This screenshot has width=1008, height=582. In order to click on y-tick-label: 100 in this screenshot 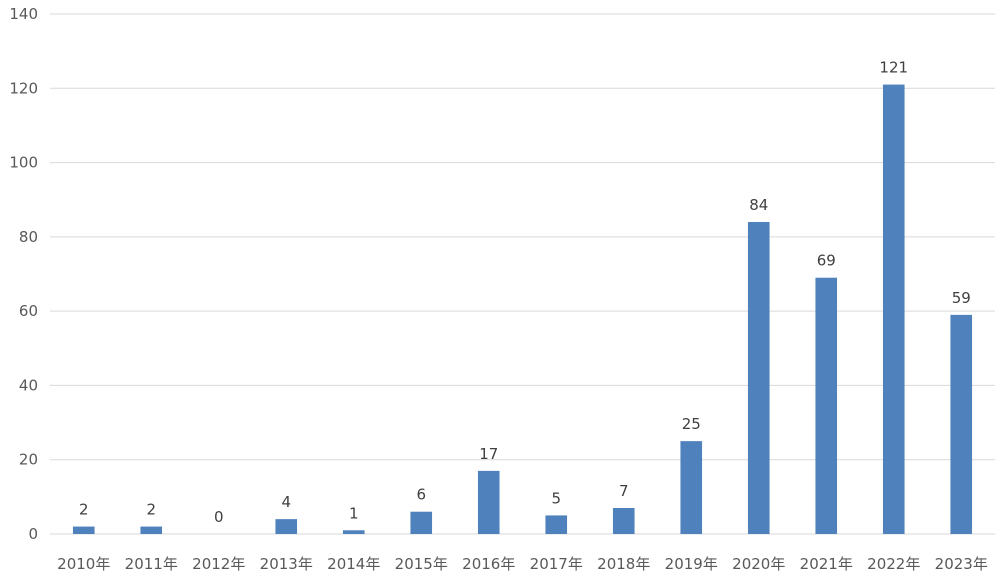, I will do `click(23, 163)`.